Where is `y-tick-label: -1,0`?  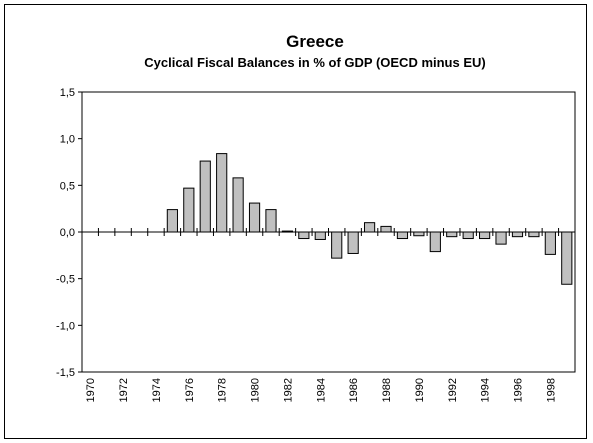
y-tick-label: -1,0 is located at coordinates (65, 326).